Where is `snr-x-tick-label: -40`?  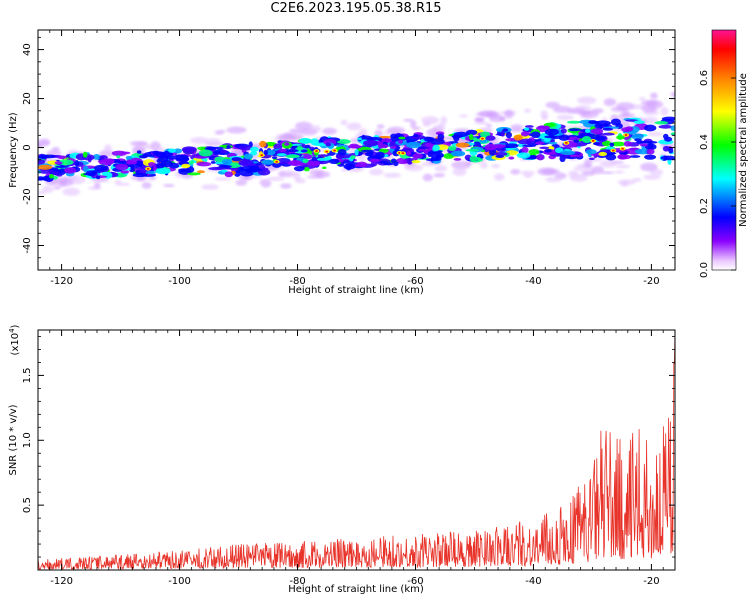 snr-x-tick-label: -40 is located at coordinates (533, 581).